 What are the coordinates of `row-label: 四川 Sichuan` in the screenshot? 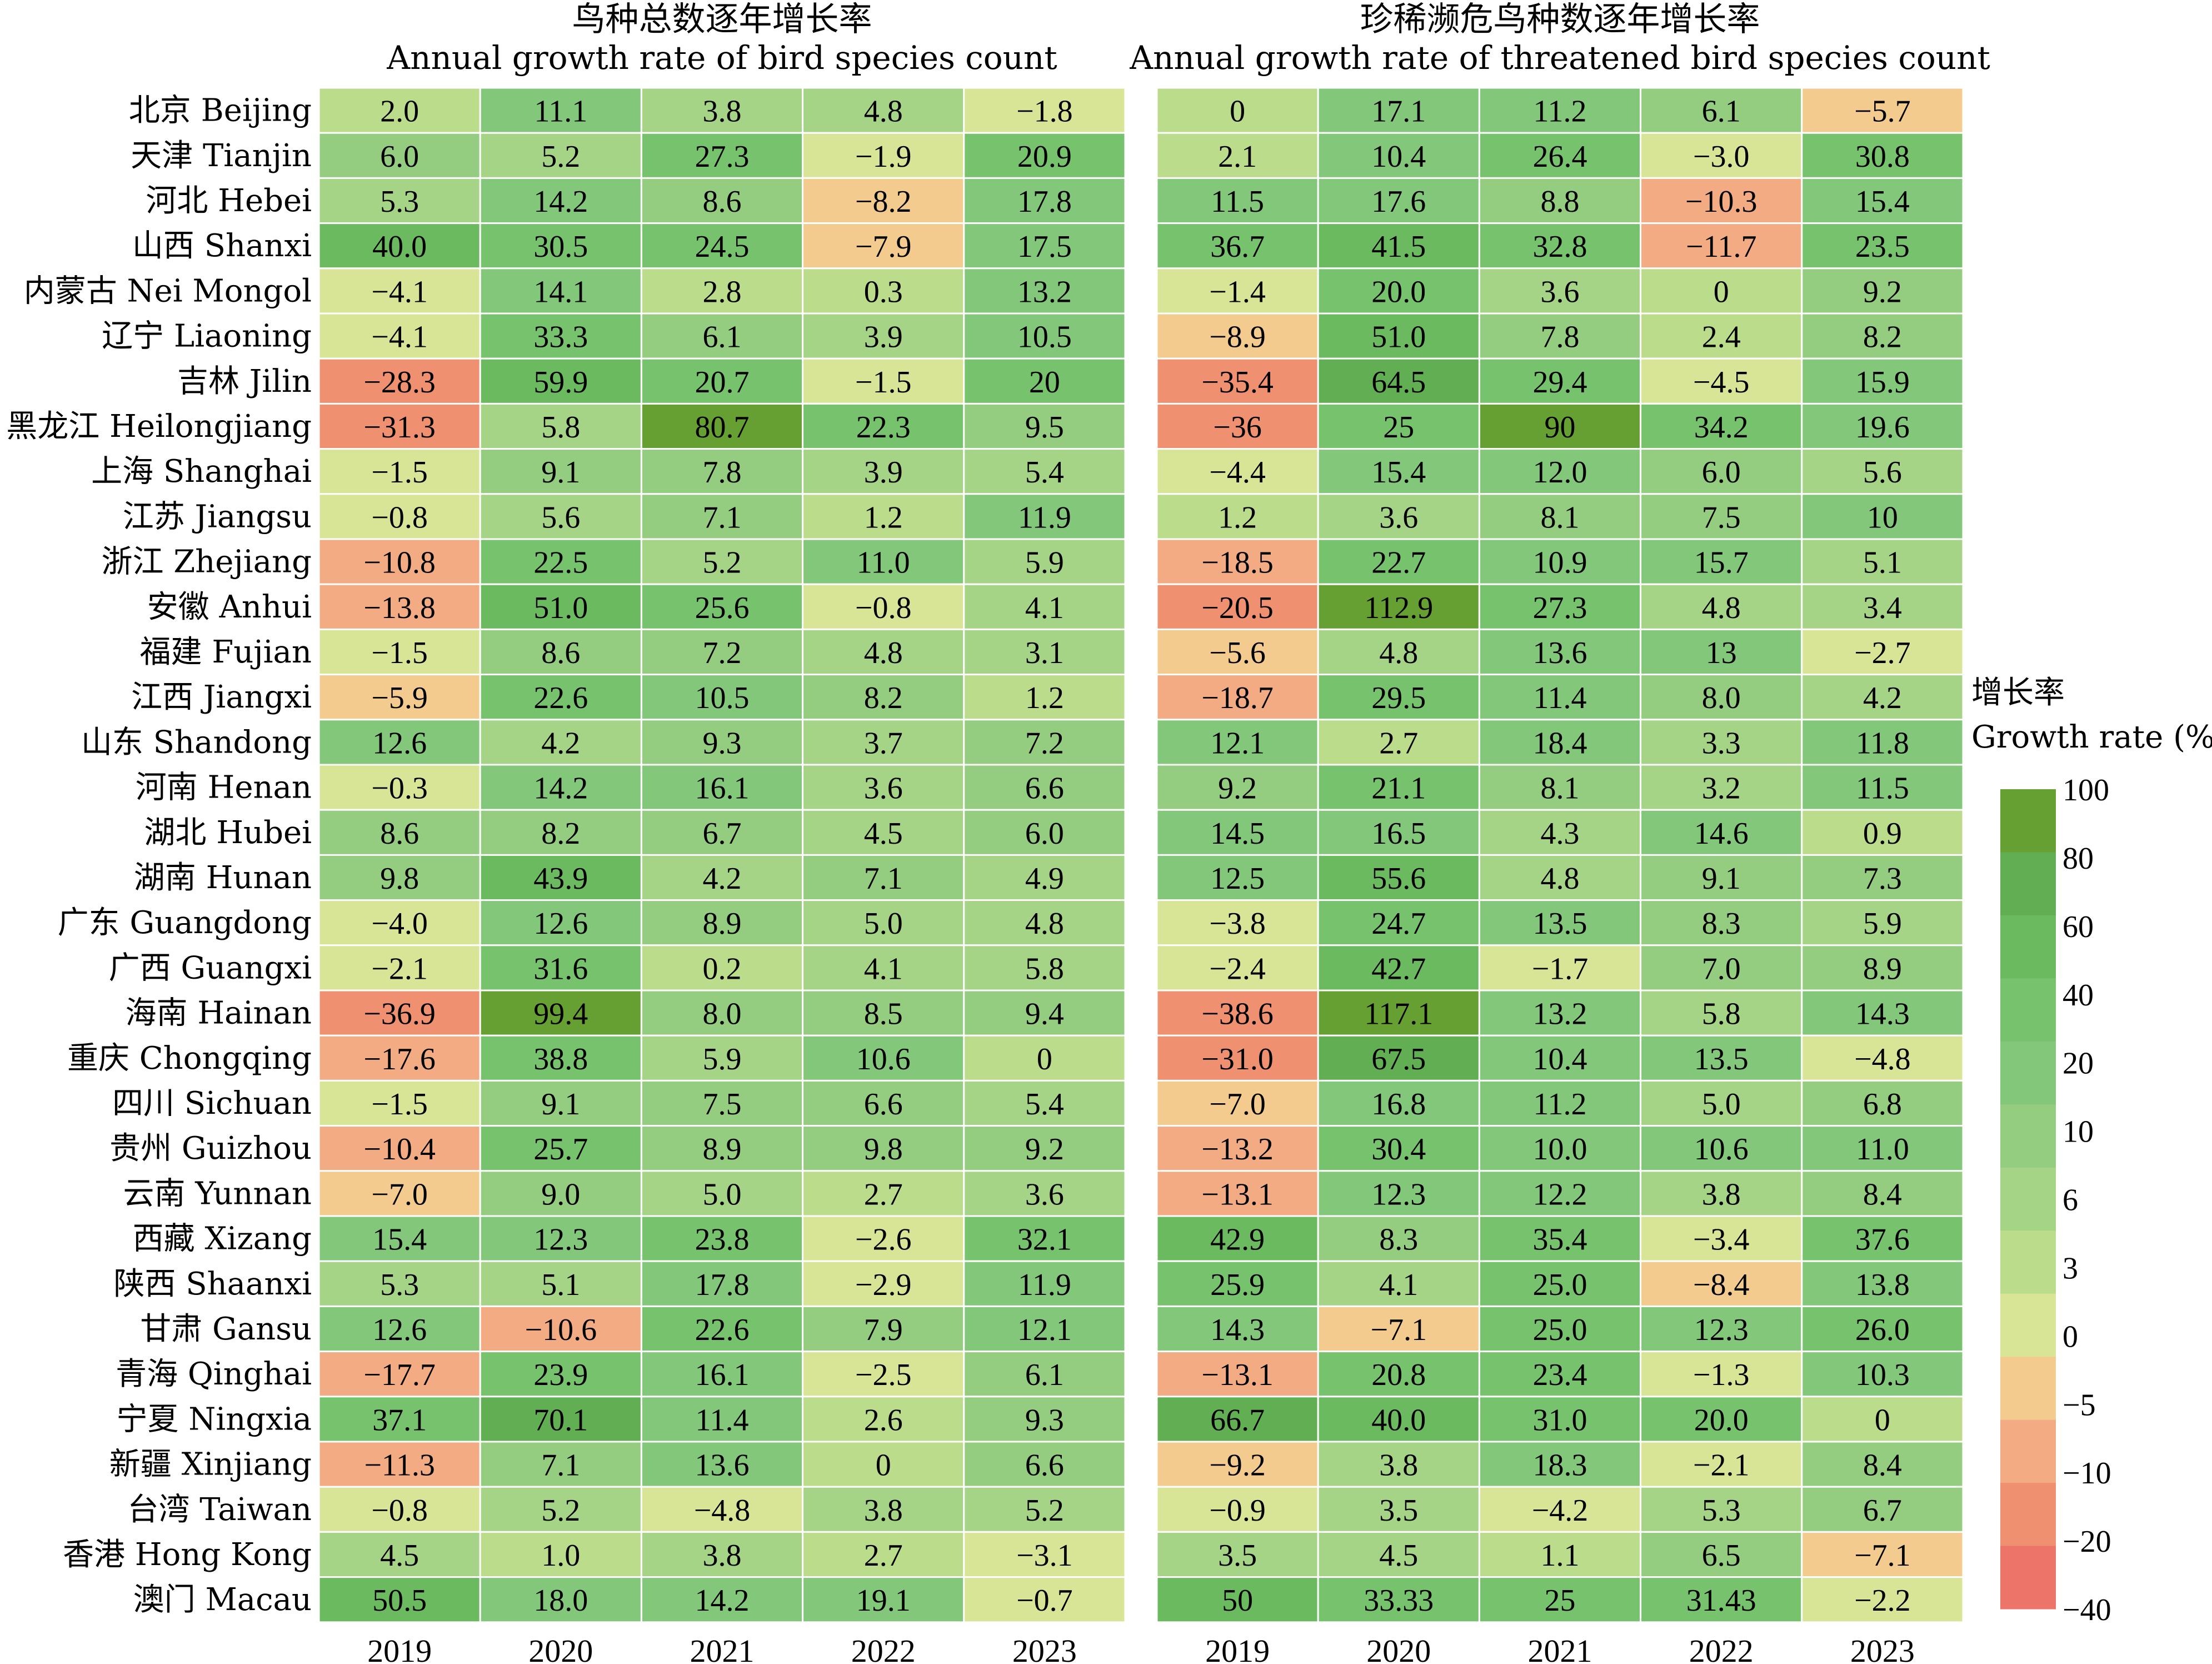 It's located at (212, 1103).